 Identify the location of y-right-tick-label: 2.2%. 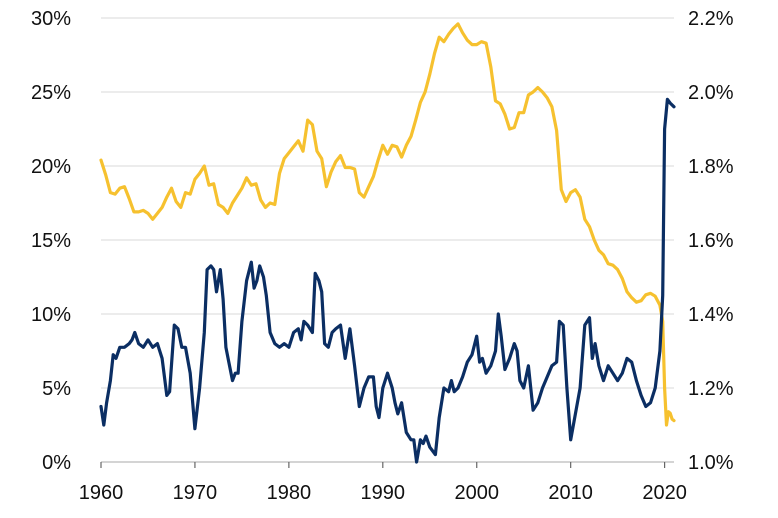
(711, 19).